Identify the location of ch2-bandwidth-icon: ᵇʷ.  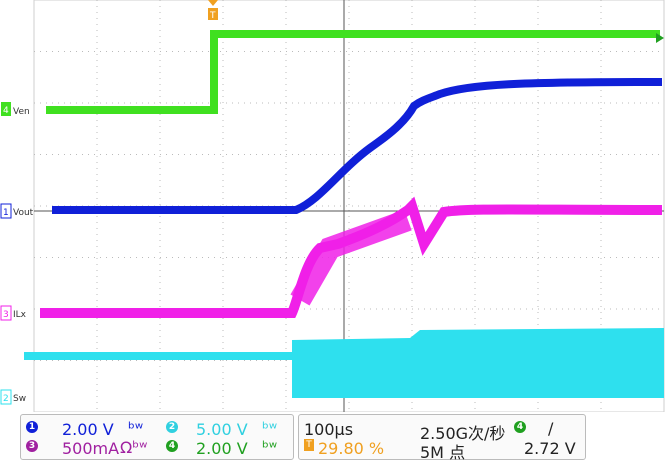
(270, 428).